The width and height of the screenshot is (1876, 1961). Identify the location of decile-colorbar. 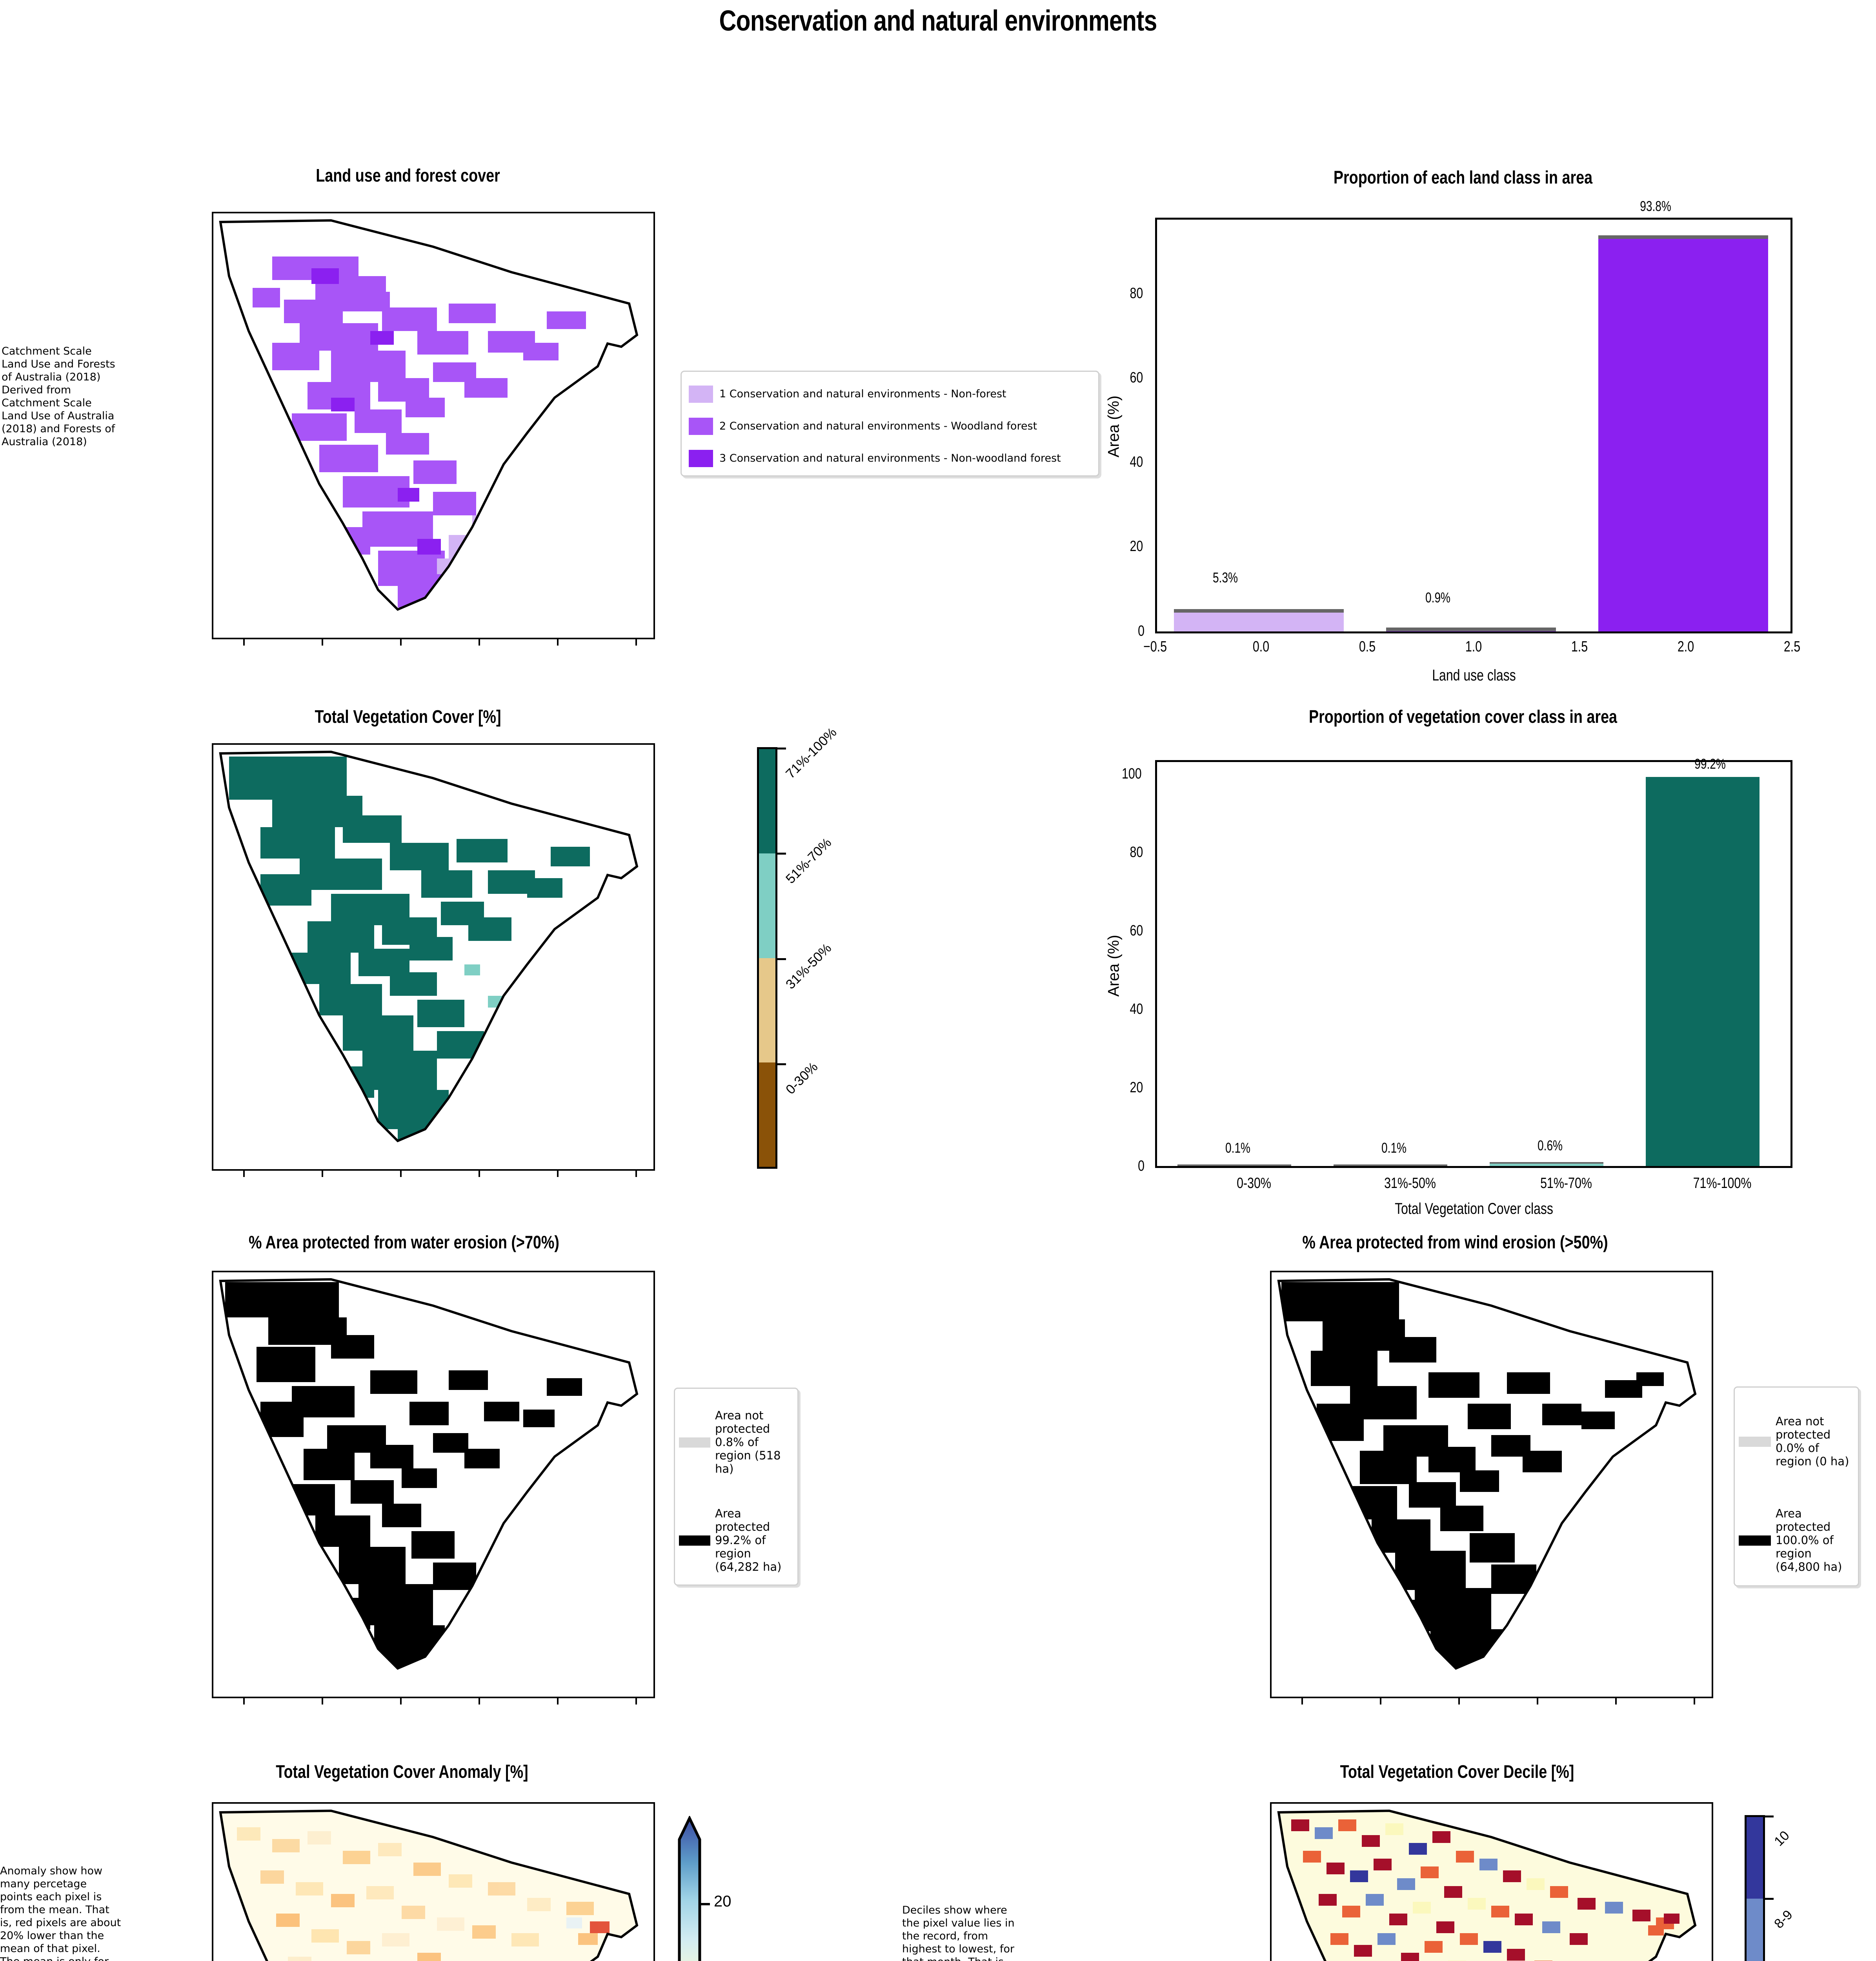
(1755, 1888).